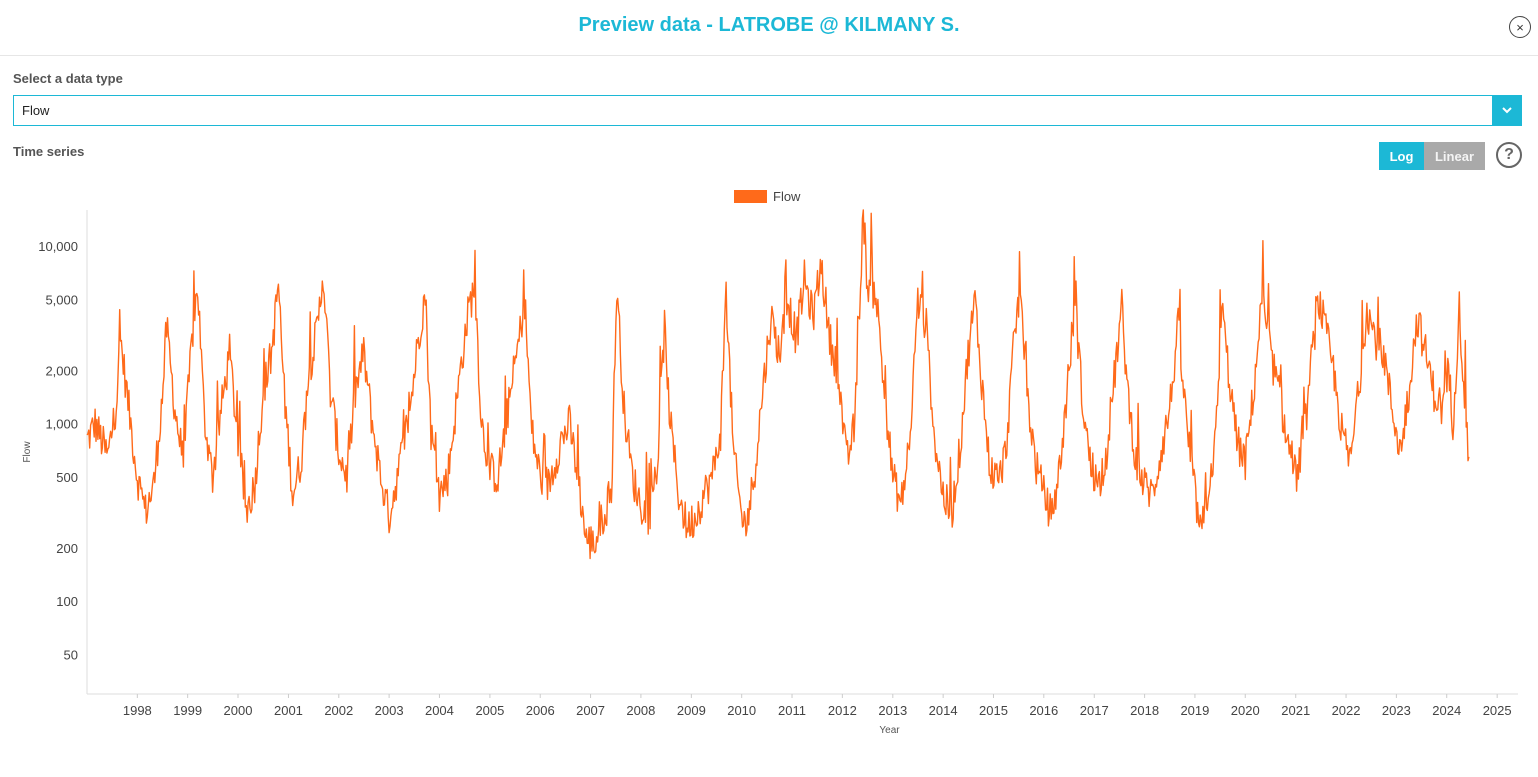 Image resolution: width=1538 pixels, height=777 pixels. I want to click on dialog-header: Preview data - LATROBE @ KILMANY S. ×, so click(769, 28).